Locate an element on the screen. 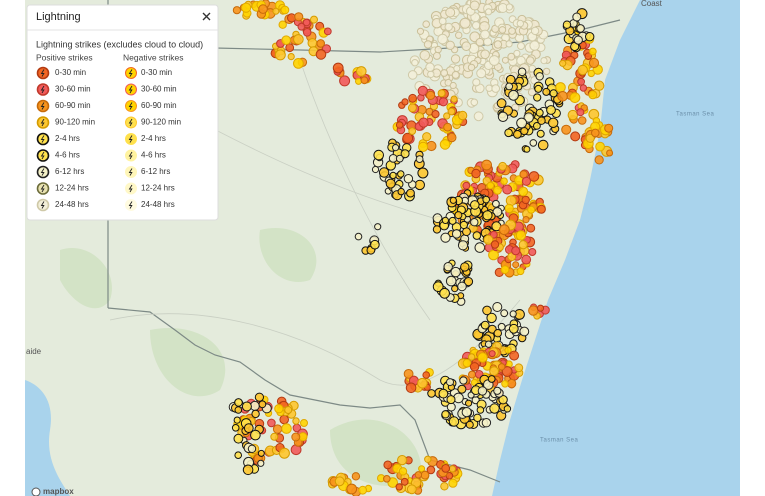 The width and height of the screenshot is (765, 496). legend-item: 30-60 min is located at coordinates (63, 89).